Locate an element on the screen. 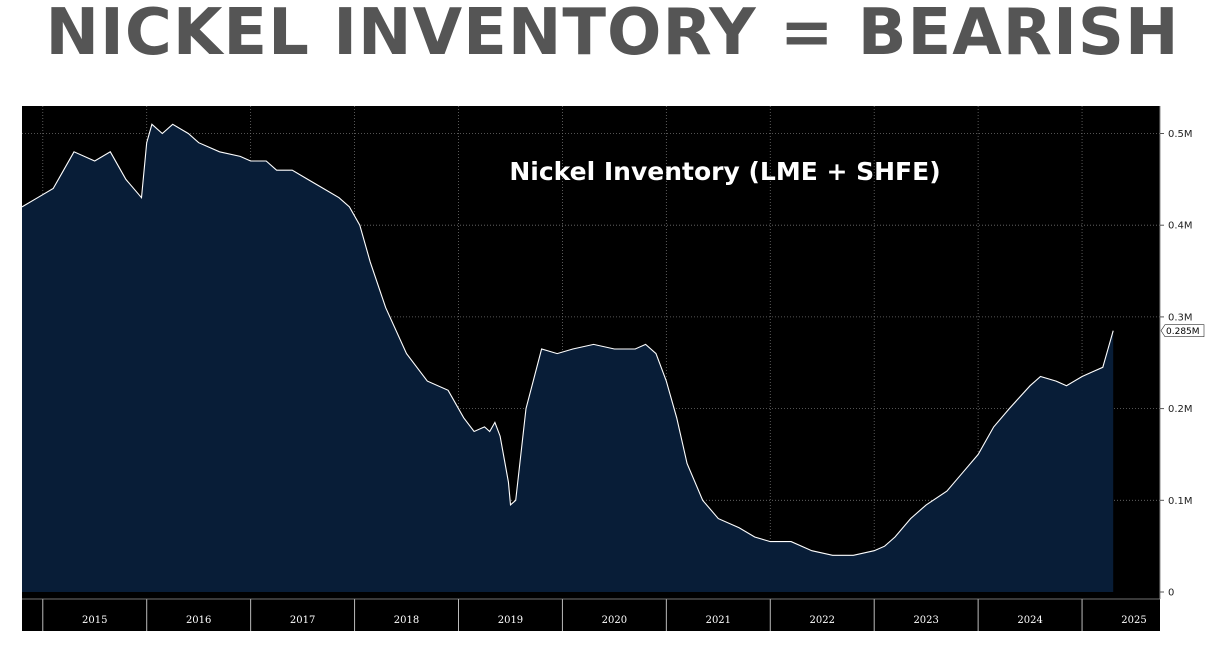  y-tick-label: 0.1M is located at coordinates (1180, 501).